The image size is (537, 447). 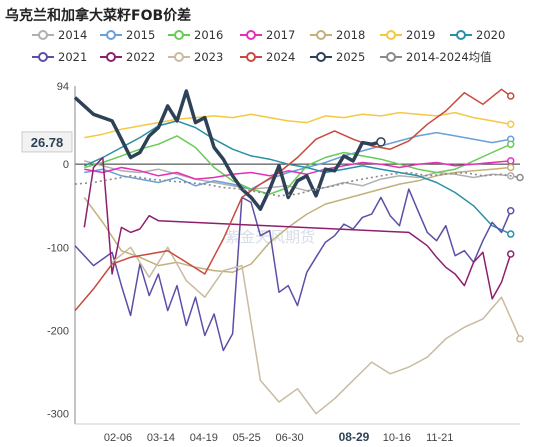 I want to click on legend-item-2020: 2020, so click(x=477, y=35).